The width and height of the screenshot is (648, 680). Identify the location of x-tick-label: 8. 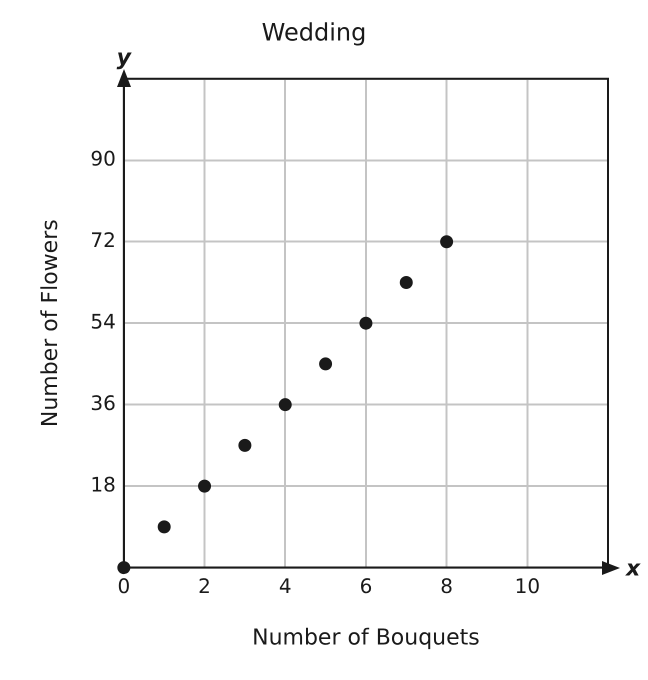
(446, 586).